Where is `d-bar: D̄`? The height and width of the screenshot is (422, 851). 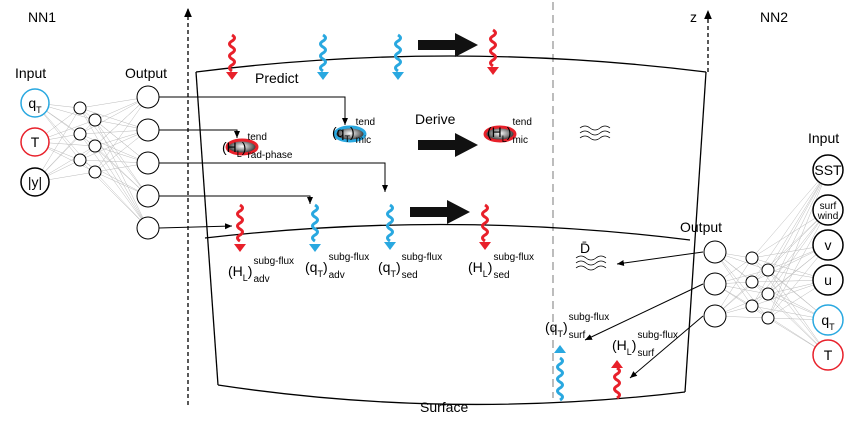
d-bar: D̄ is located at coordinates (585, 248).